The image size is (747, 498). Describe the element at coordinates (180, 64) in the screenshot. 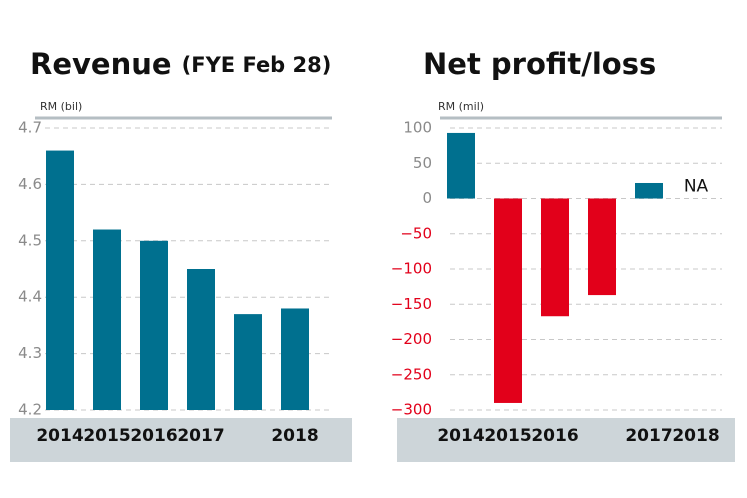

I see `chart-title: Revenue (FYE Feb 28)` at that location.